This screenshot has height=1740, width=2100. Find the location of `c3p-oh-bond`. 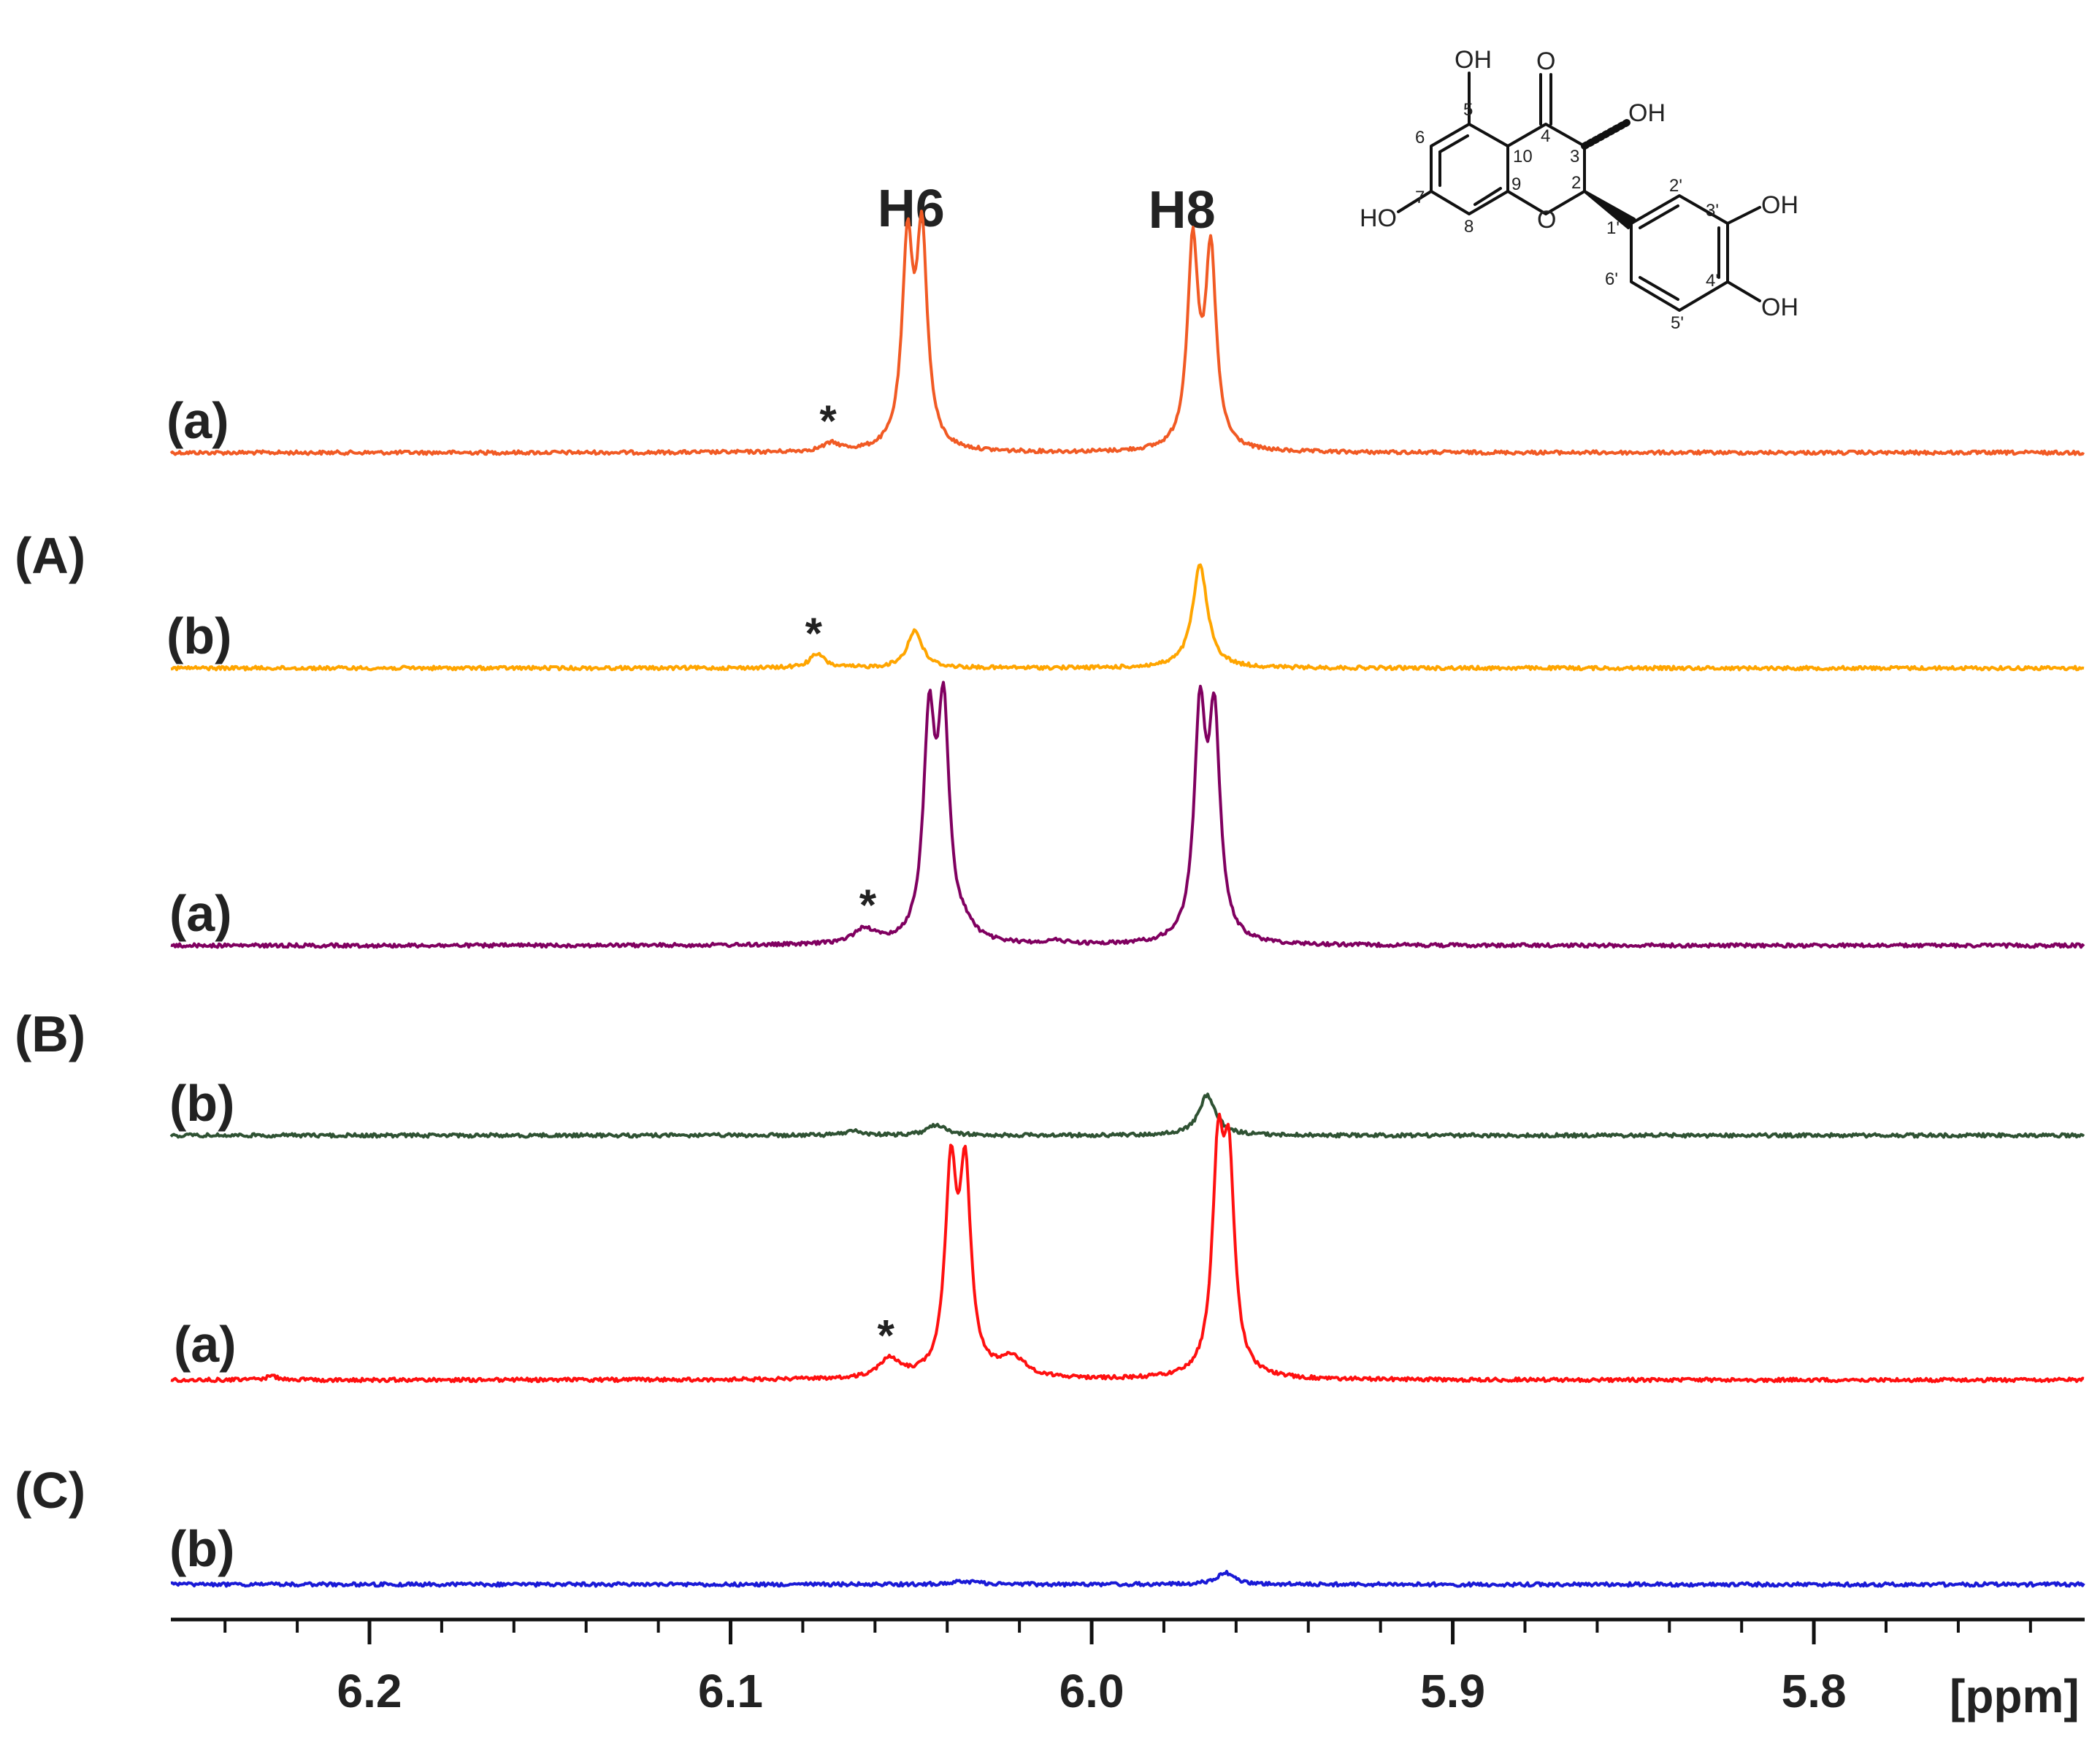

c3p-oh-bond is located at coordinates (1743, 215).